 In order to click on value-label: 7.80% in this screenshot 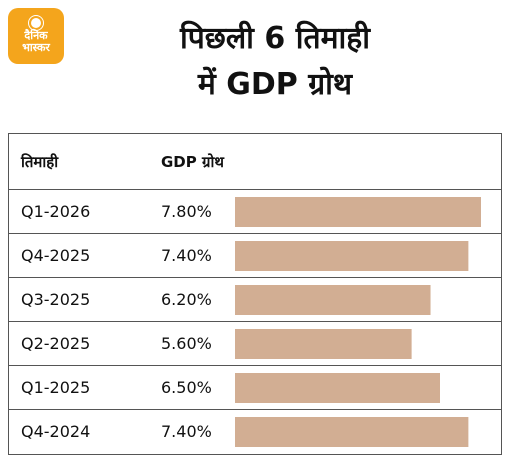, I will do `click(186, 211)`.